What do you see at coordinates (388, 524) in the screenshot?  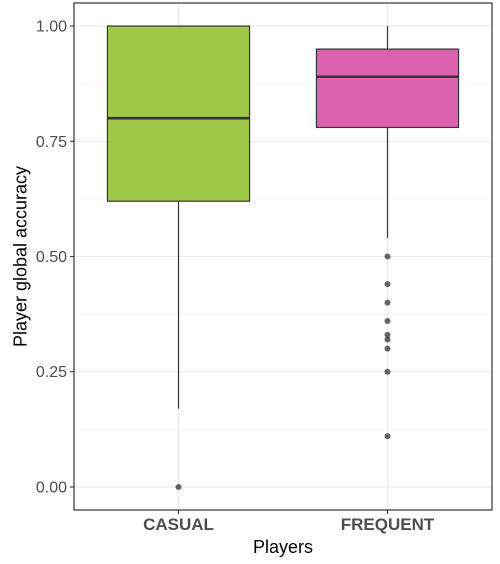 I see `x-tick-label-frequent: FREQUENT` at bounding box center [388, 524].